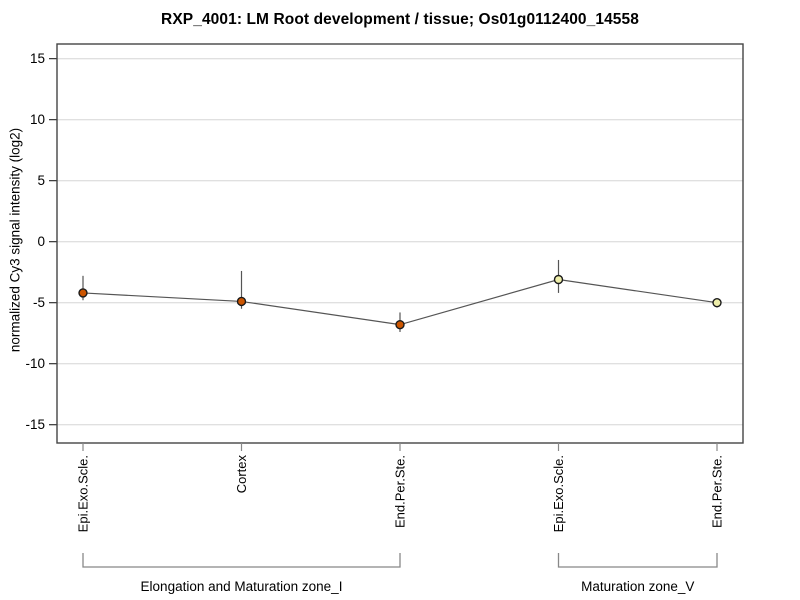  Describe the element at coordinates (41, 180) in the screenshot. I see `y-tick-label: 5` at that location.